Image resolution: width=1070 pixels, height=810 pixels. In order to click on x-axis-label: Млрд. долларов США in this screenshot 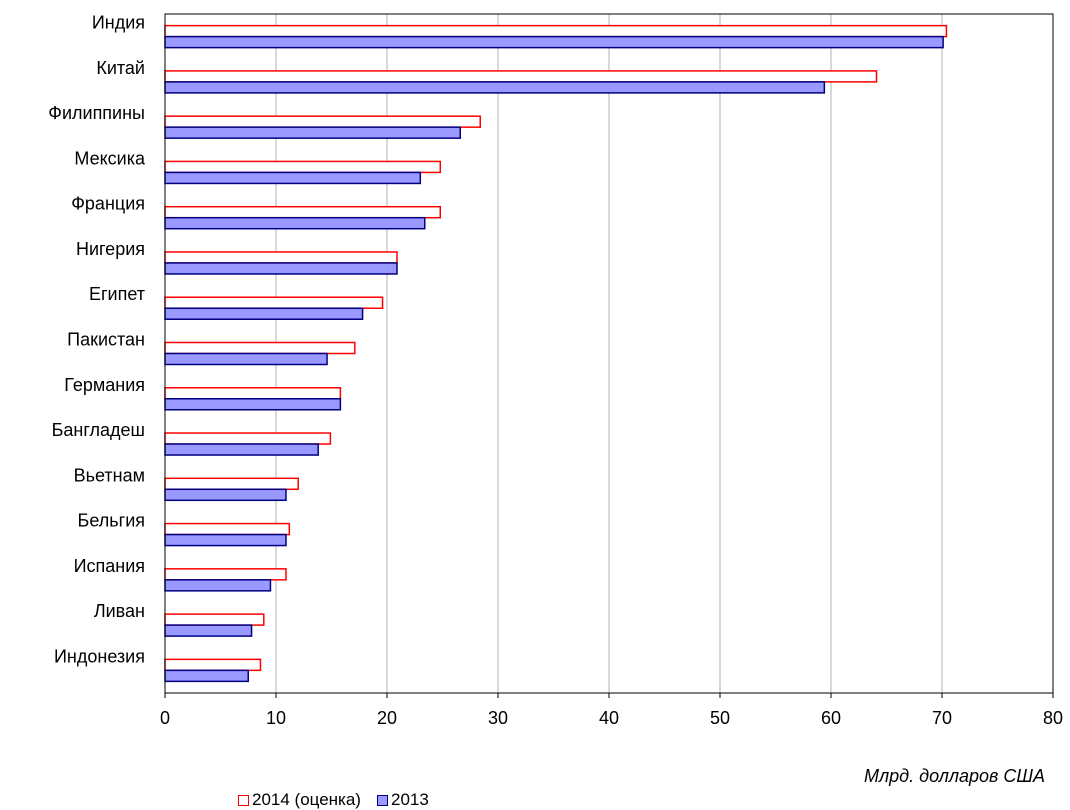, I will do `click(954, 776)`.